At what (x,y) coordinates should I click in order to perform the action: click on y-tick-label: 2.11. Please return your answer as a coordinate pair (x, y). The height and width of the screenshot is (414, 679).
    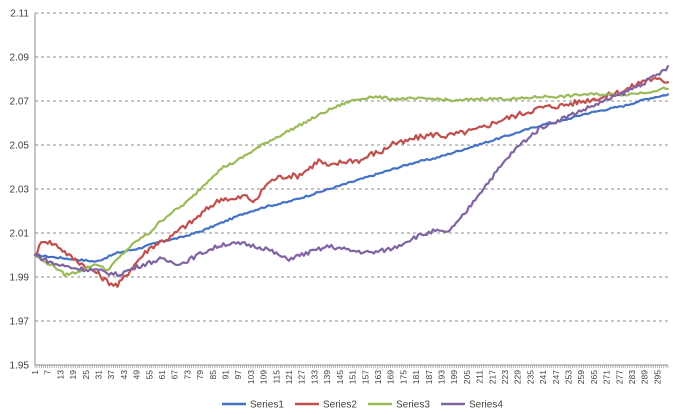
    Looking at the image, I should click on (19, 14).